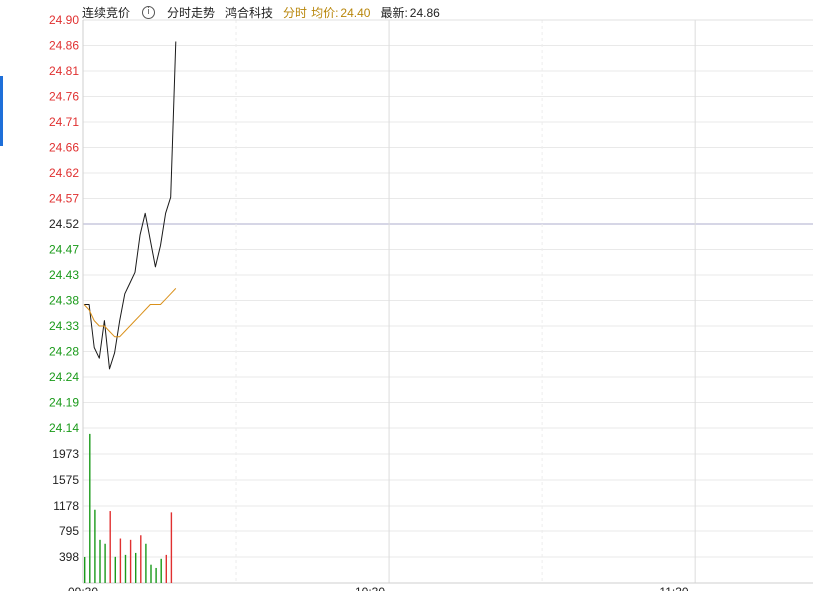 This screenshot has height=591, width=813. Describe the element at coordinates (370, 588) in the screenshot. I see `time-tick-label: 10:30` at that location.